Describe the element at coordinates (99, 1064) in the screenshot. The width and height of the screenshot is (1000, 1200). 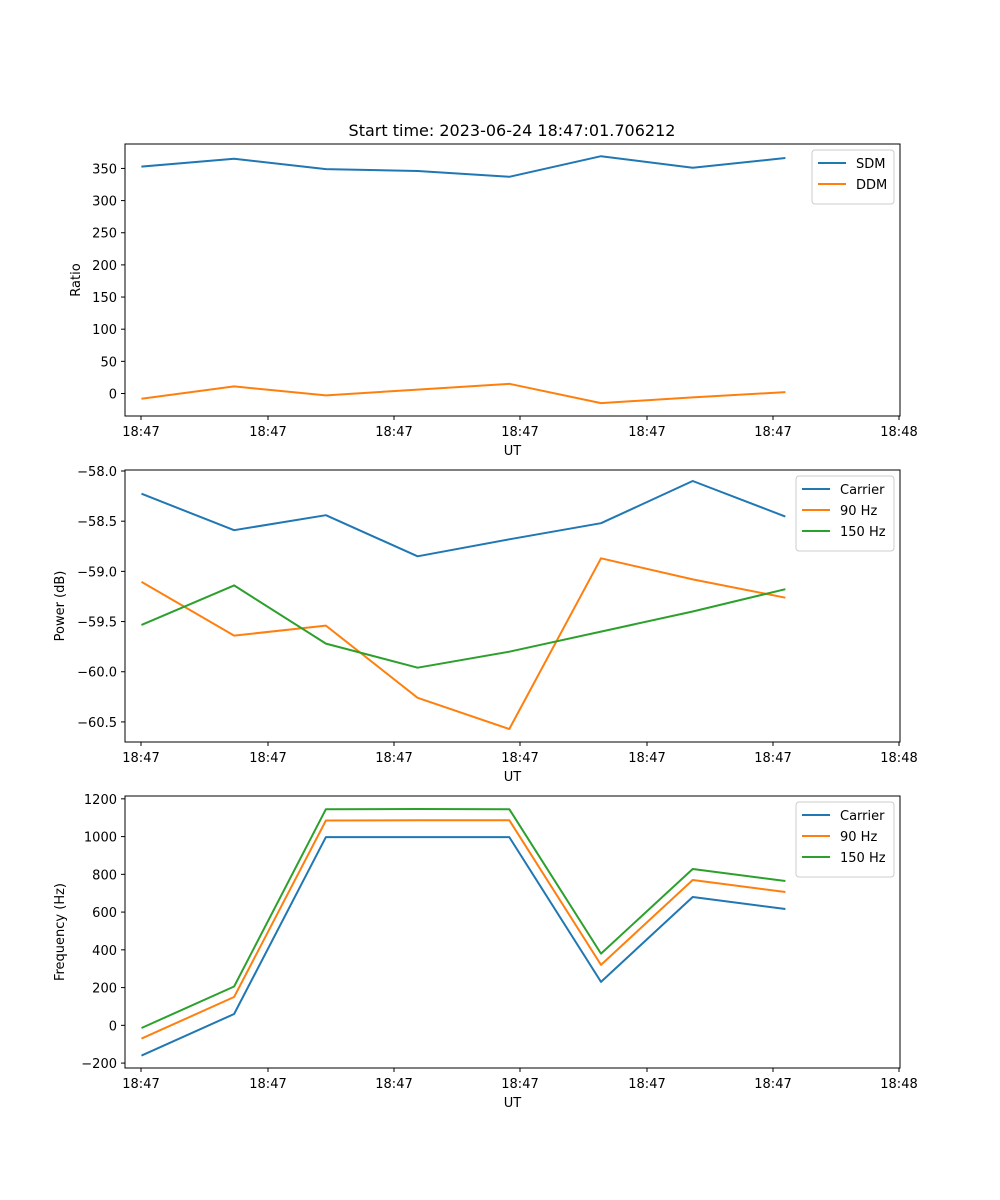
I see `y-tick-label: −200` at that location.